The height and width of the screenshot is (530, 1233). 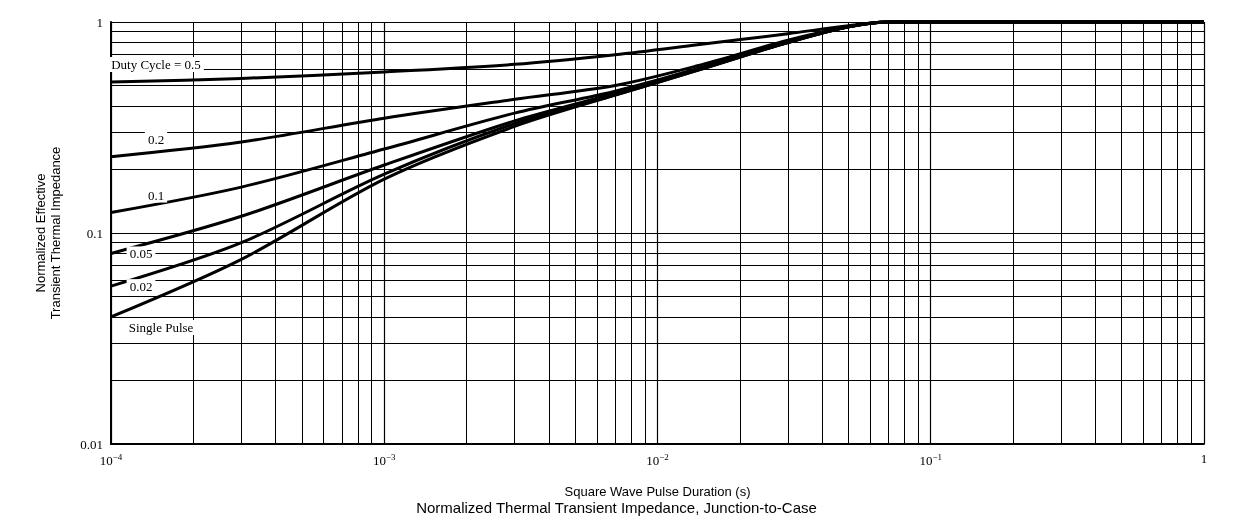 What do you see at coordinates (99, 22) in the screenshot?
I see `y-tick-label: 1` at bounding box center [99, 22].